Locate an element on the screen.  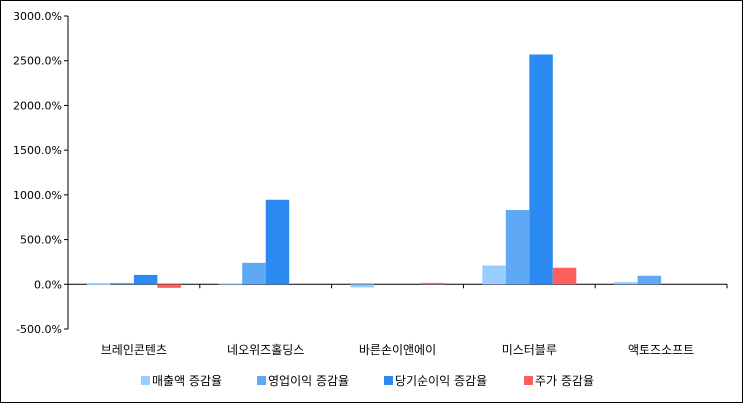
y-tick-label: 1000.0% is located at coordinates (37, 195).